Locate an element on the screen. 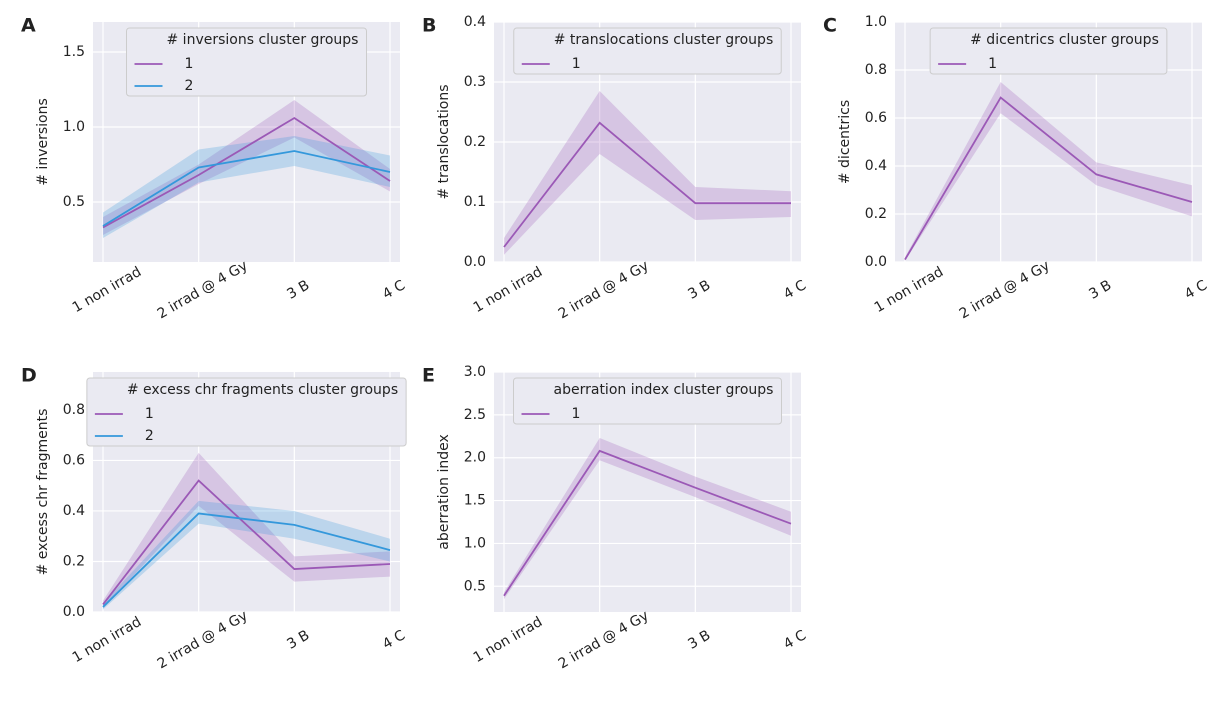 The image size is (1226, 709). legend: aberration index cluster groups 1 is located at coordinates (647, 401).